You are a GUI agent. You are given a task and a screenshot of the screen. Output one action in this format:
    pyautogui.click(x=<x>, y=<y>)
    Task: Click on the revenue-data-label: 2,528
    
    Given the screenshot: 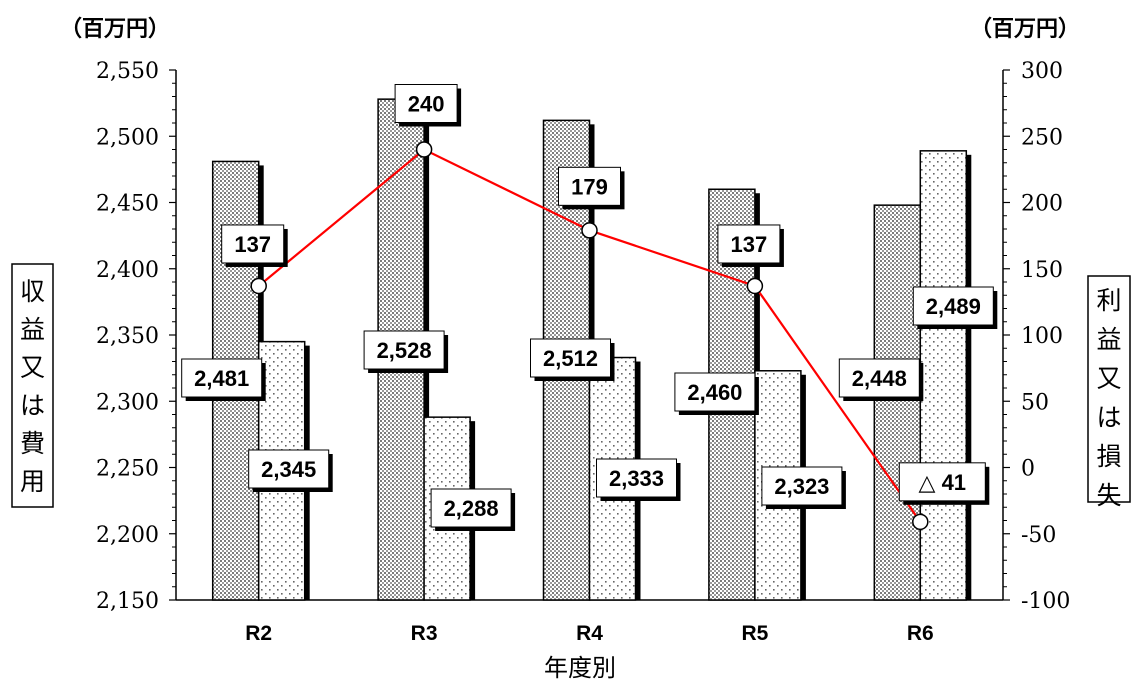 What is the action you would take?
    pyautogui.click(x=406, y=351)
    